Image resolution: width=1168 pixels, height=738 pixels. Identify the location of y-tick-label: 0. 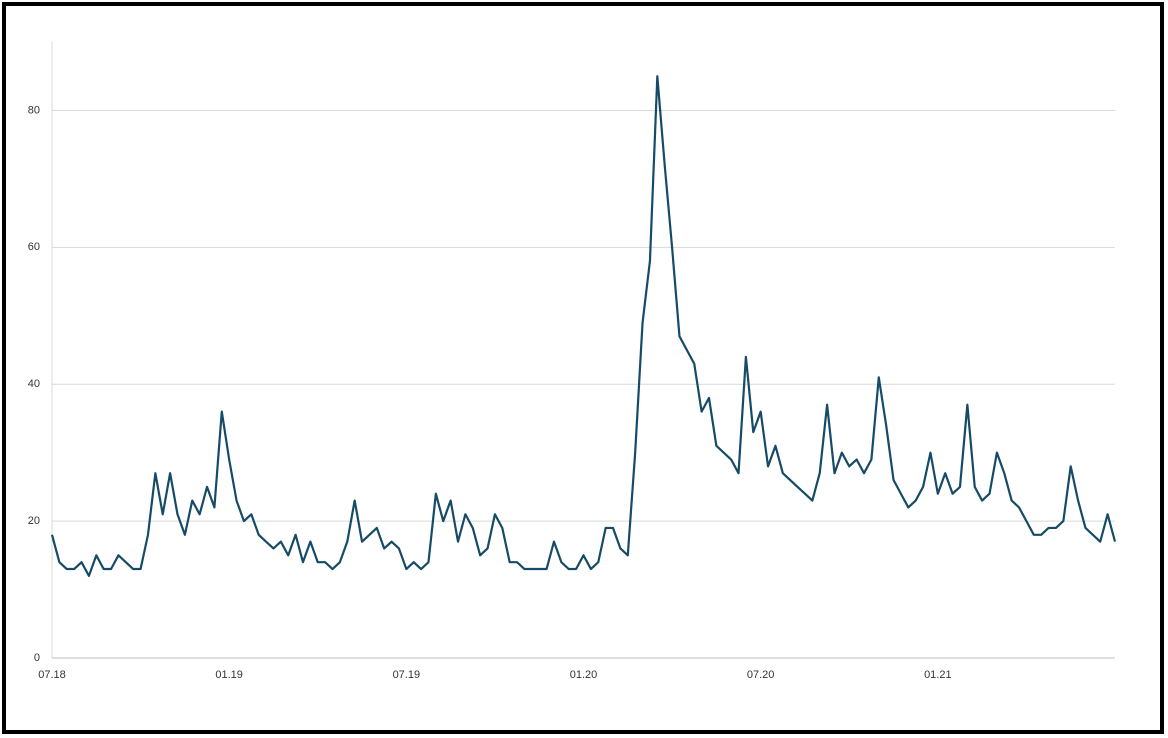
(37, 658).